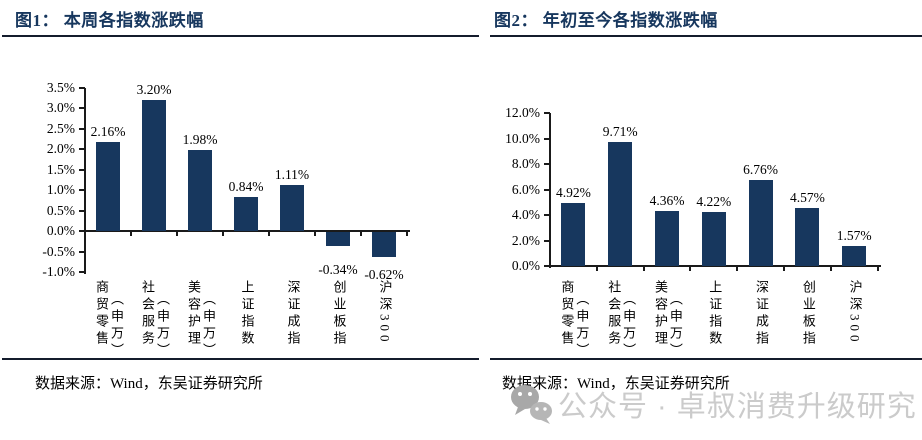  What do you see at coordinates (531, 404) in the screenshot?
I see `wechat-icon` at bounding box center [531, 404].